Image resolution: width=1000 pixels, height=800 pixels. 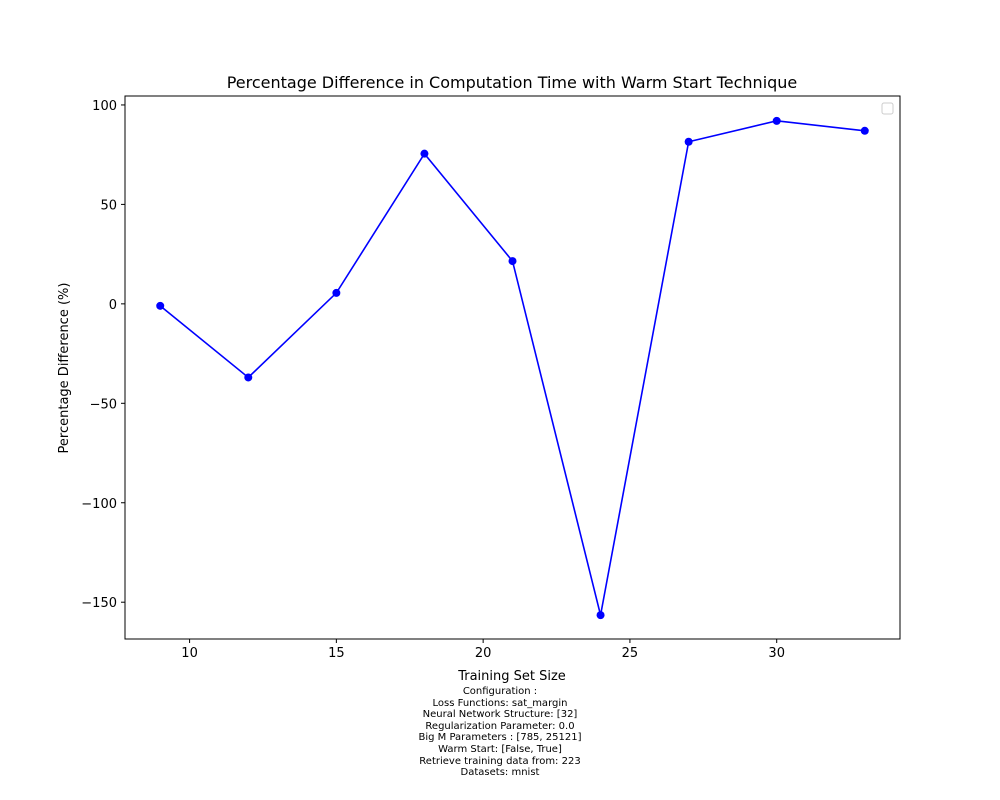 I want to click on config-line: Configuration :, so click(x=500, y=691).